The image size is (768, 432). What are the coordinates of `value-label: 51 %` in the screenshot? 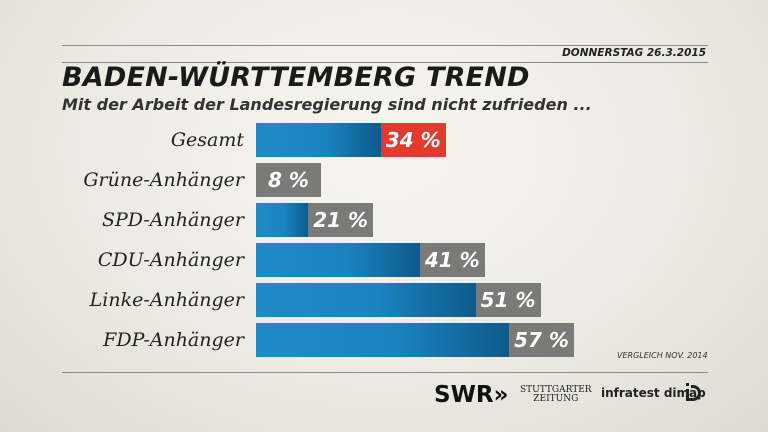 It's located at (508, 300).